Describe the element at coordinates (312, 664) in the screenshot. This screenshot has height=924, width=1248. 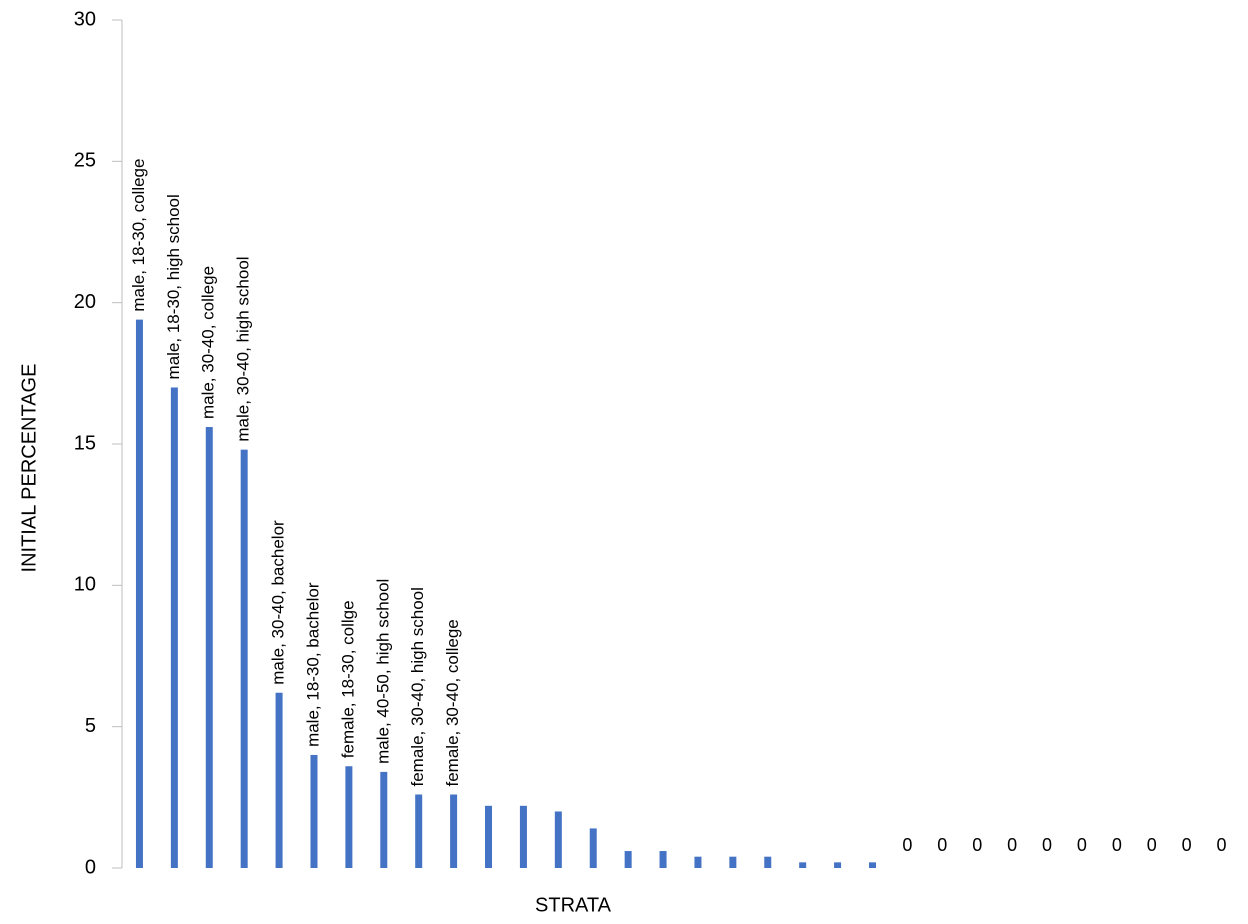
I see `category-label: male, 18-30, bachelor` at that location.